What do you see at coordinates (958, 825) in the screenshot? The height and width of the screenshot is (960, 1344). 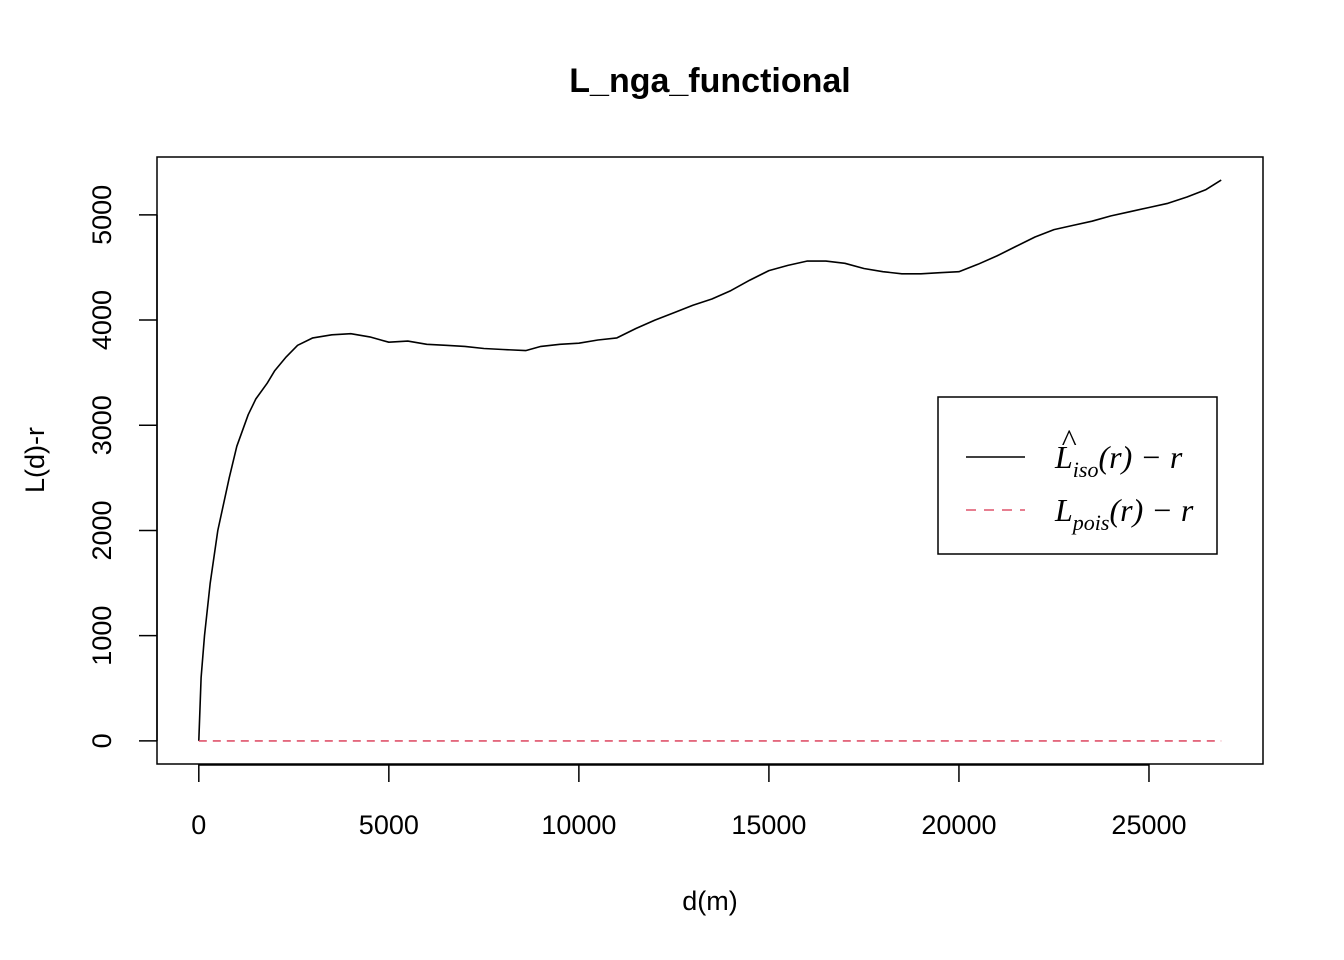 I see `x-tick-label: 20000` at bounding box center [958, 825].